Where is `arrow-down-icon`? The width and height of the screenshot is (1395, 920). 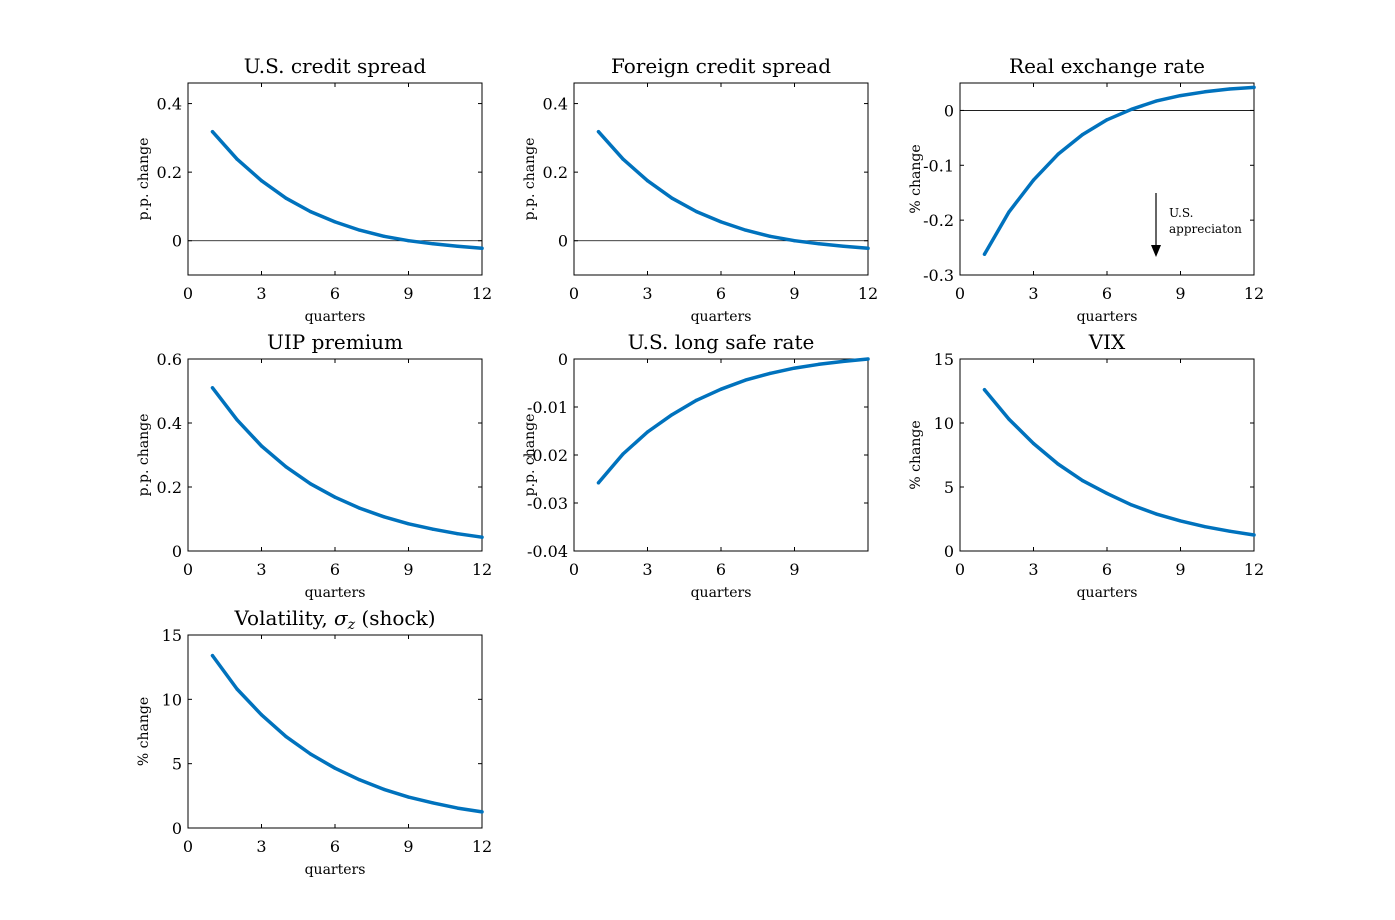
arrow-down-icon is located at coordinates (1156, 251).